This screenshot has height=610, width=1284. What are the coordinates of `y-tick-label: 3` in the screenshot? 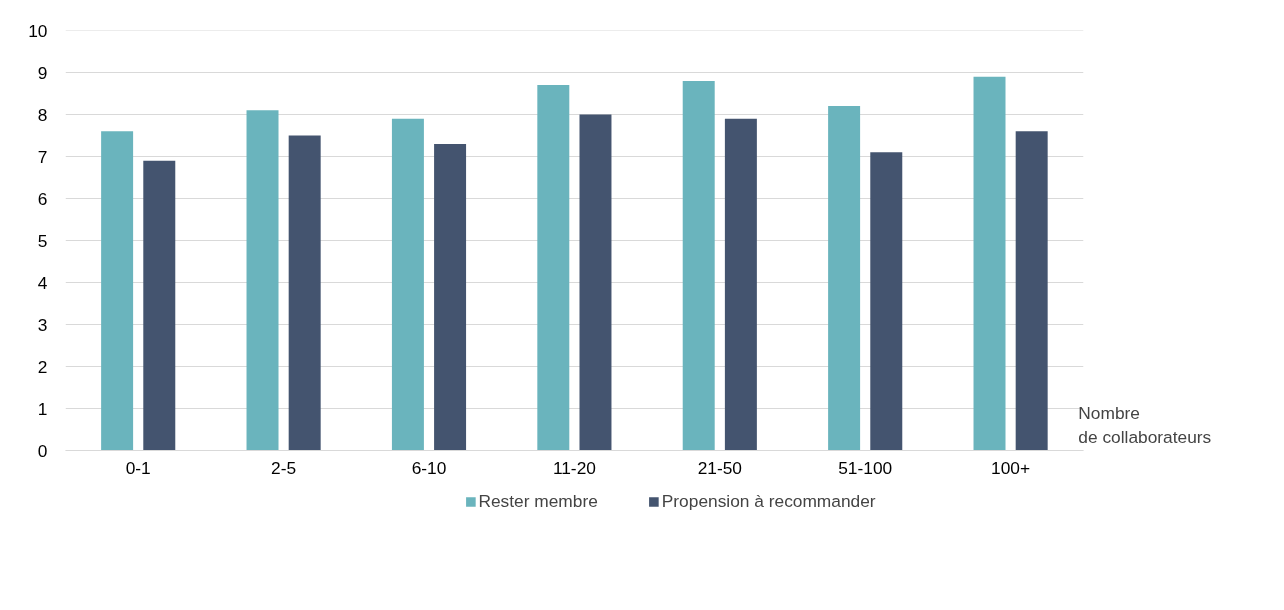 It's located at (42, 324).